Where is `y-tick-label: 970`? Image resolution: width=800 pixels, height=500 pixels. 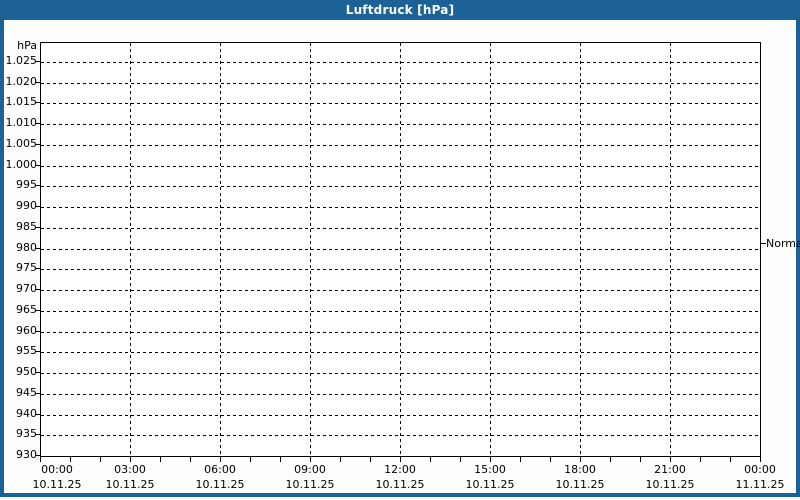 y-tick-label: 970 is located at coordinates (26, 289).